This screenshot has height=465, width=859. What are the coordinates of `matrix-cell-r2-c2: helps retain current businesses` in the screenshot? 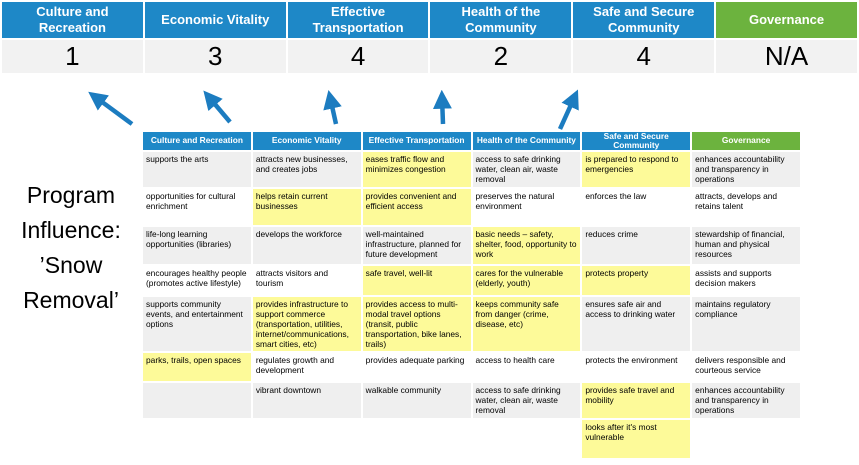 It's located at (306, 207).